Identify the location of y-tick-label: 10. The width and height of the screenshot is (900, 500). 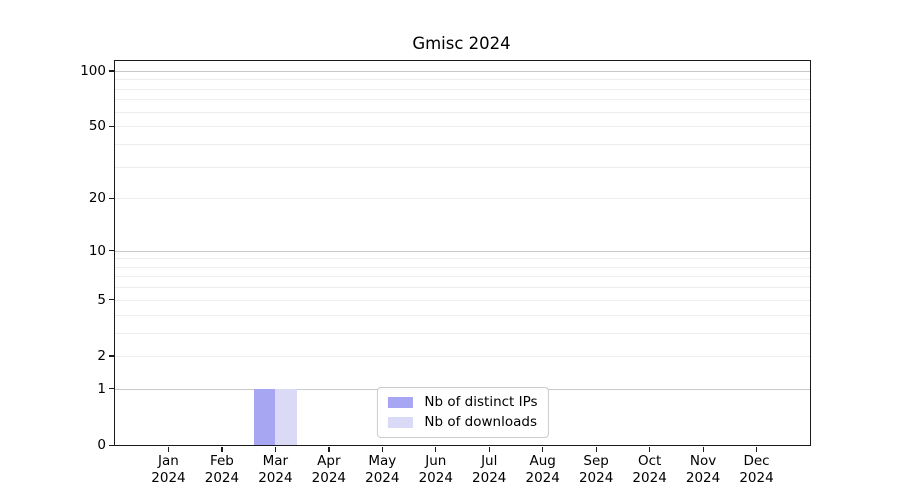
(97, 250).